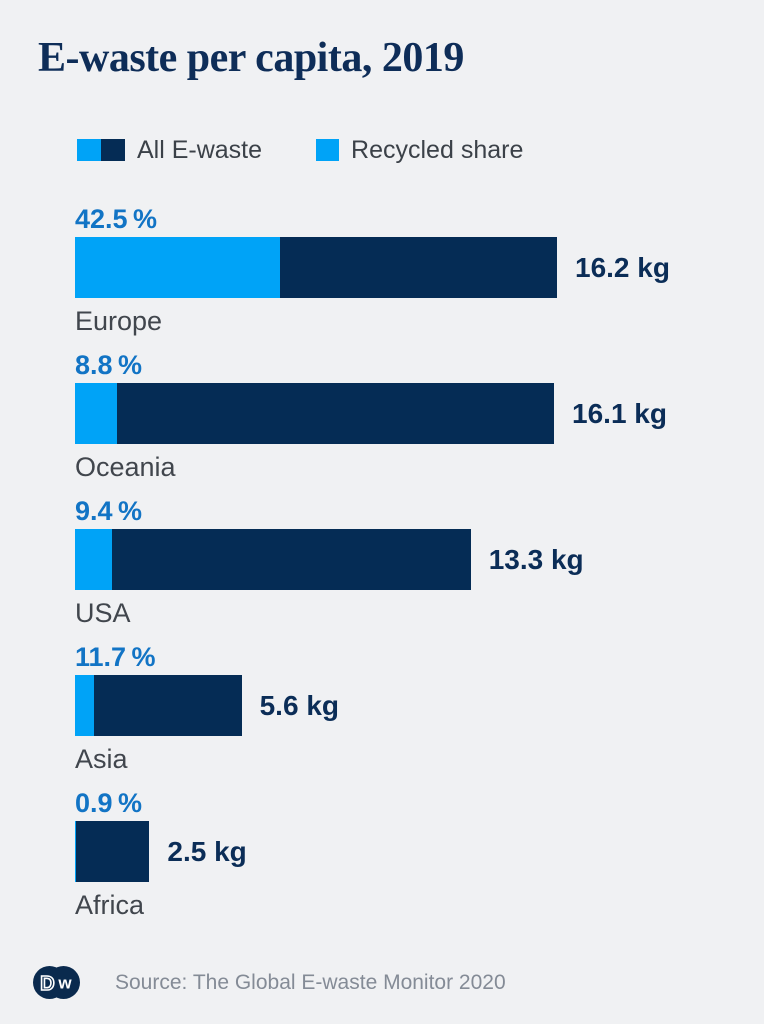 This screenshot has width=764, height=1024. I want to click on bar-row-africa: 0.9 % 2.5 kg Africa, so click(419, 854).